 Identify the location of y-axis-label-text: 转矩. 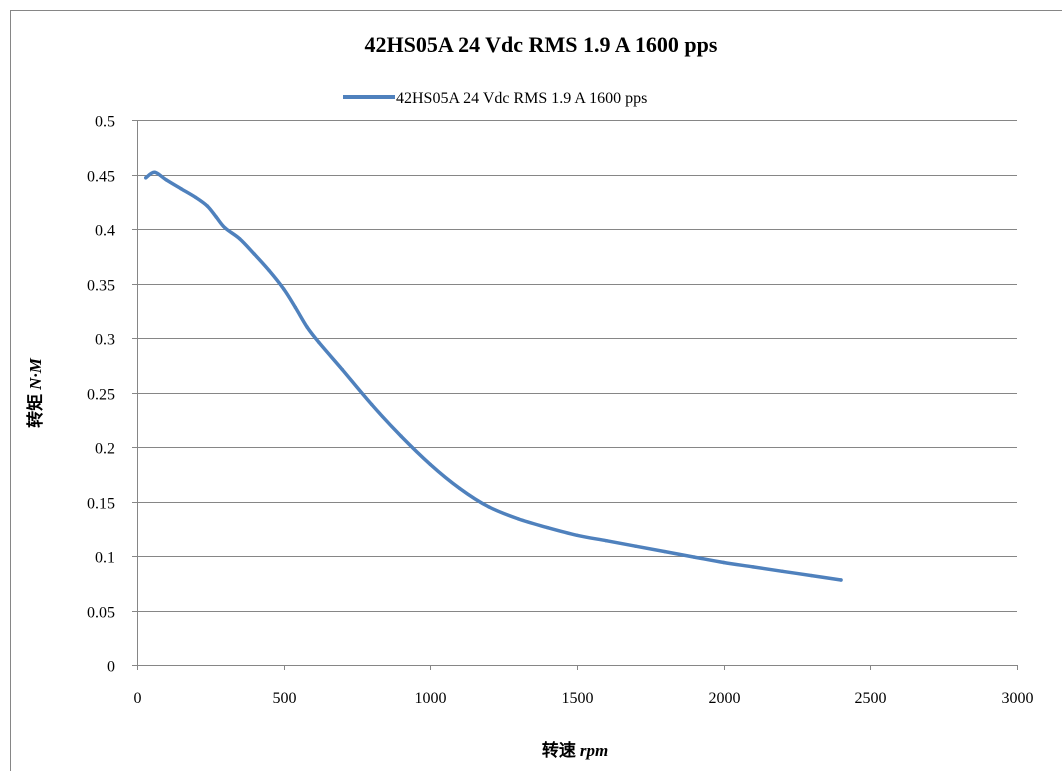
(35, 411).